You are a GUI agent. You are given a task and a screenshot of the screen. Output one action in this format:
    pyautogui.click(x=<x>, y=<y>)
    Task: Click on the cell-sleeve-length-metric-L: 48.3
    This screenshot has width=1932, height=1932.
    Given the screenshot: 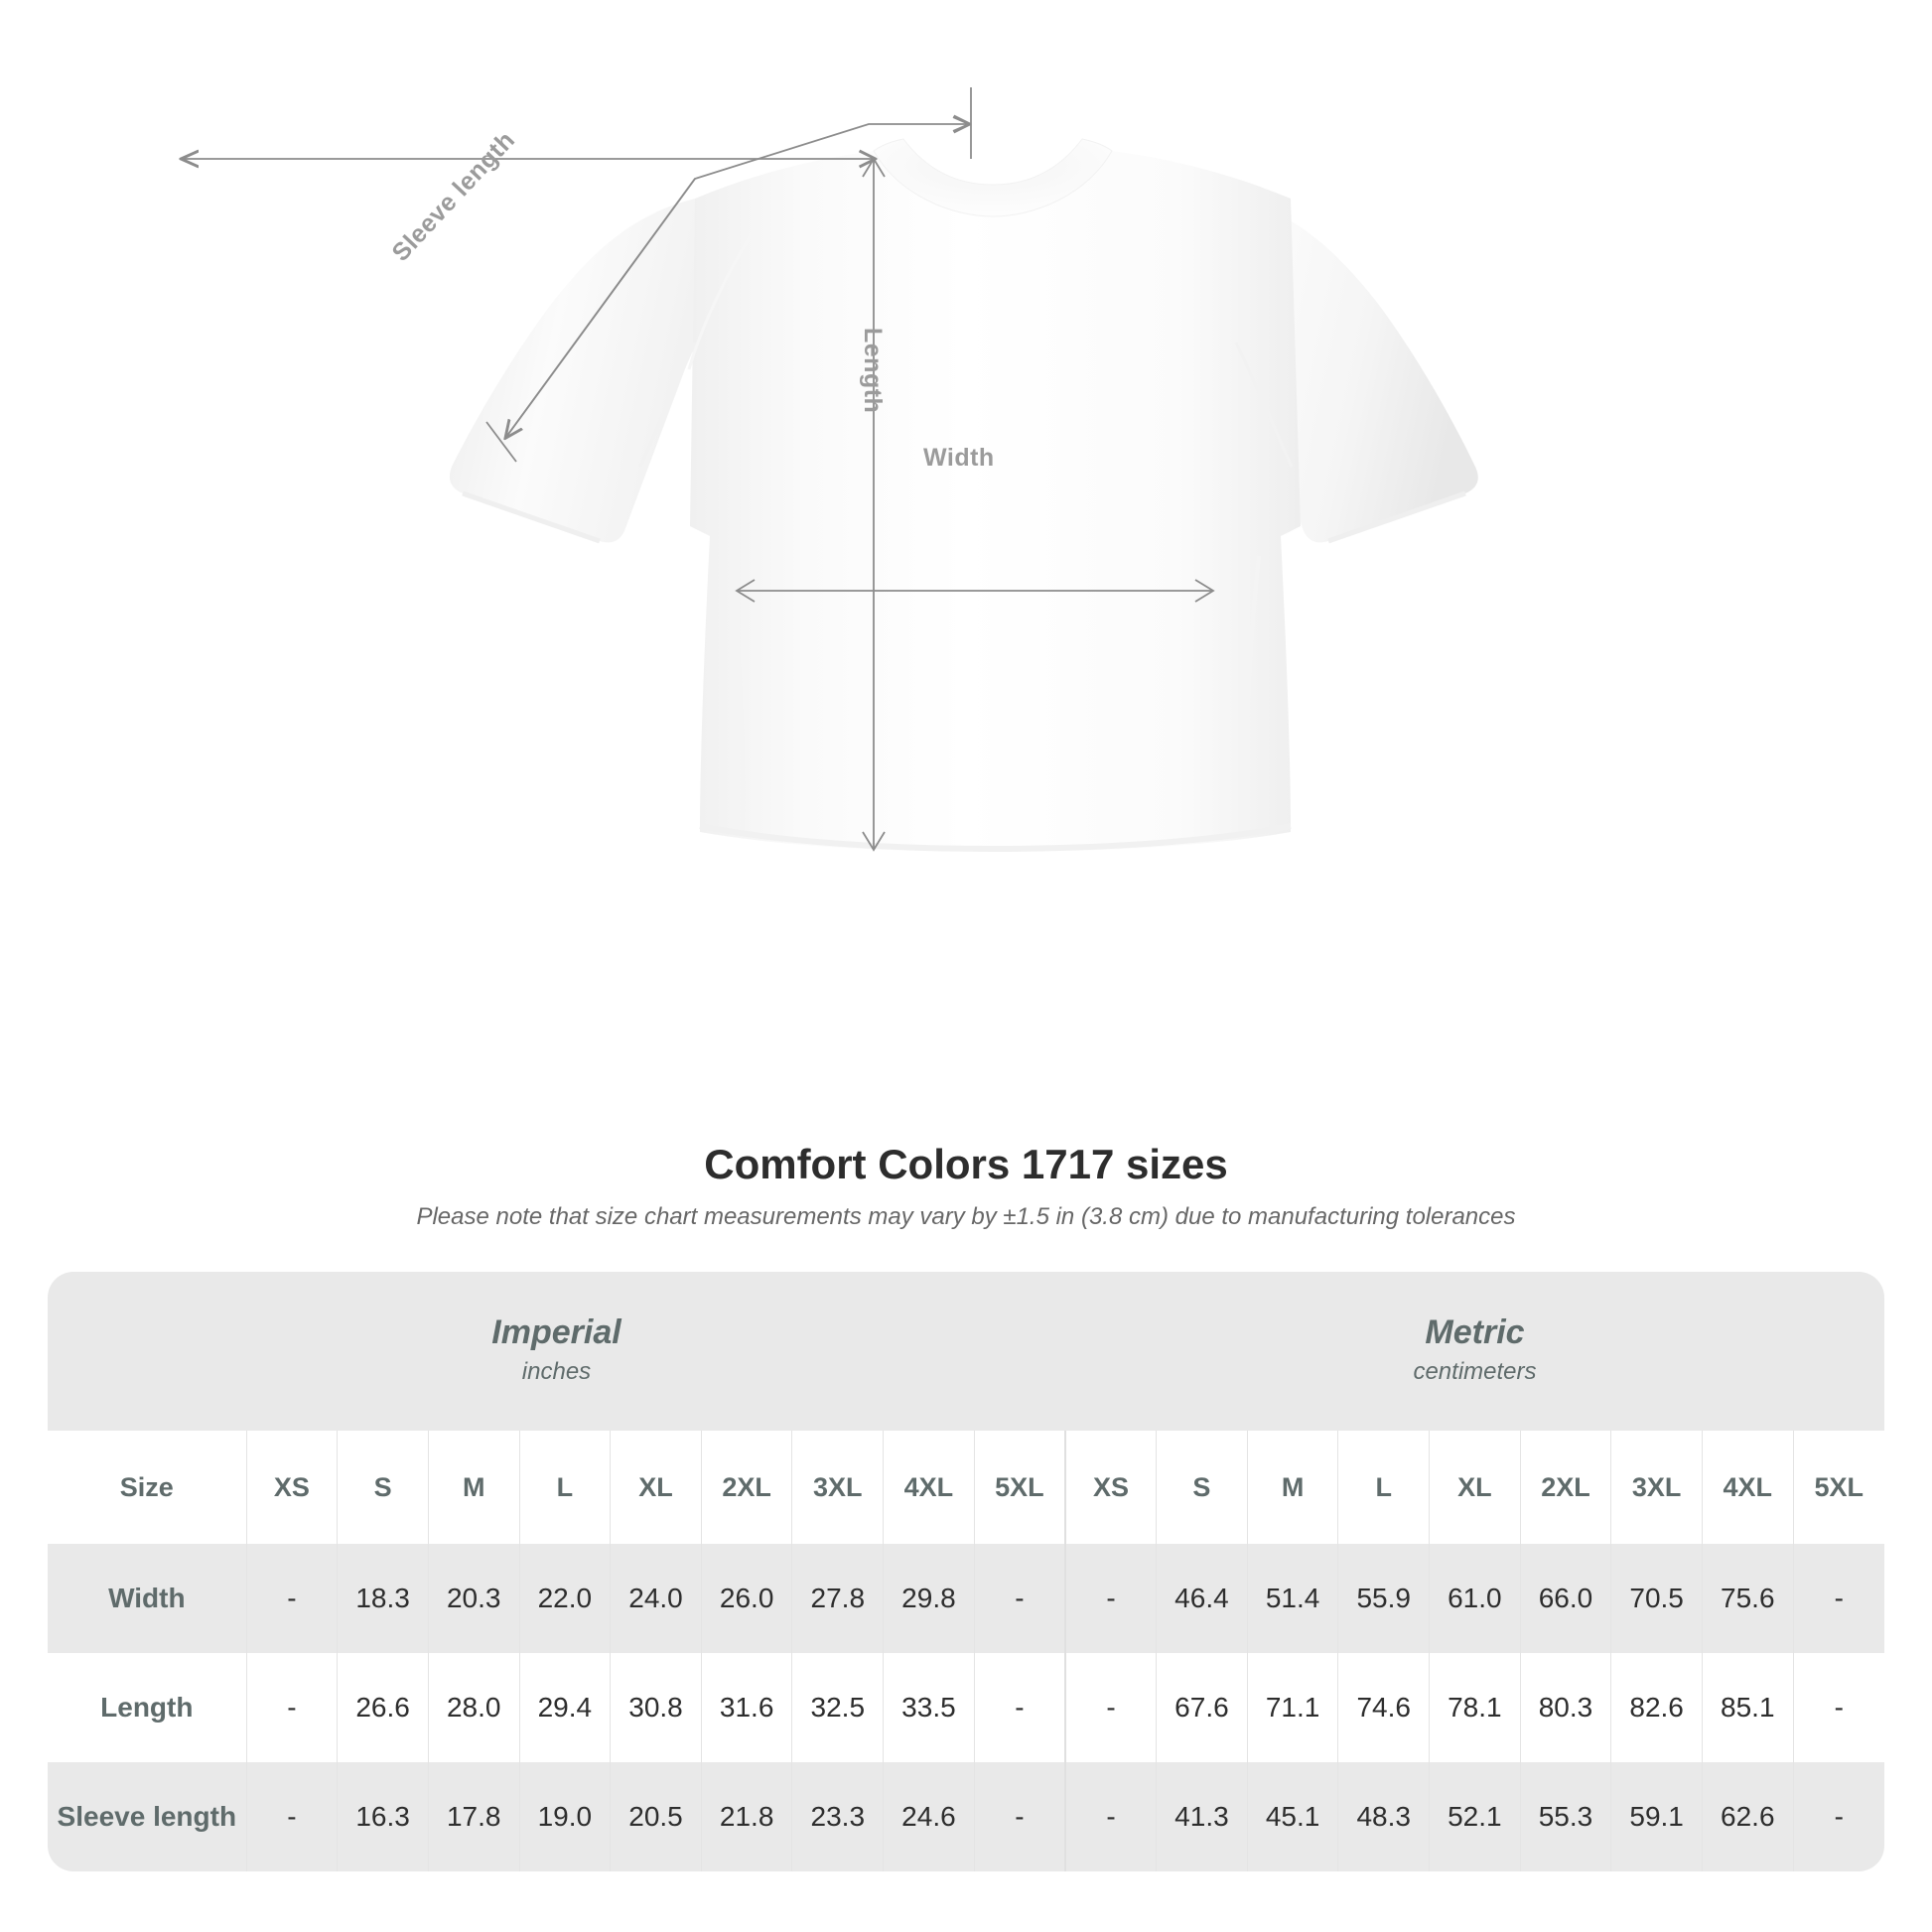 What is the action you would take?
    pyautogui.click(x=1384, y=1817)
    